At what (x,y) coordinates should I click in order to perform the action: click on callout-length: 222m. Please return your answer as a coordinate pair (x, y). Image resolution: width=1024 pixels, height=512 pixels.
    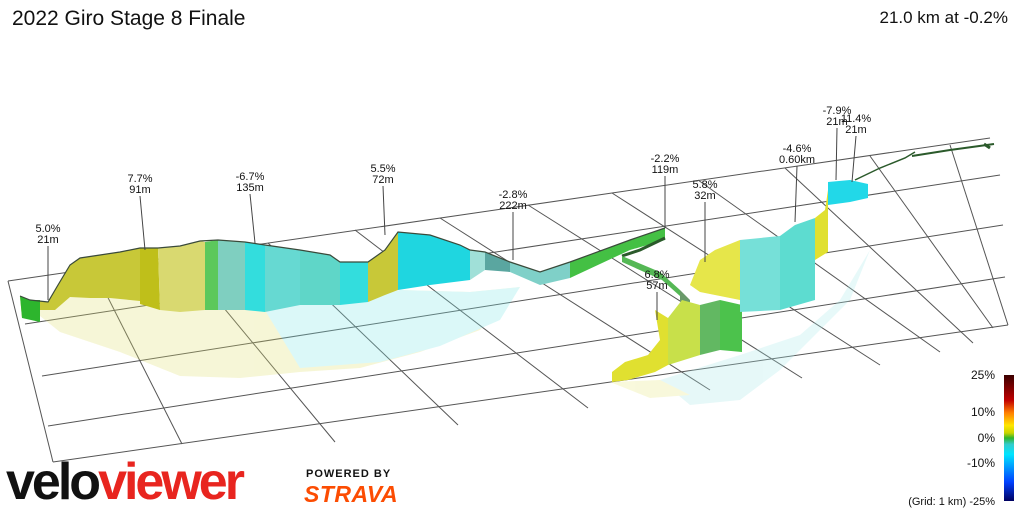
    Looking at the image, I should click on (513, 206).